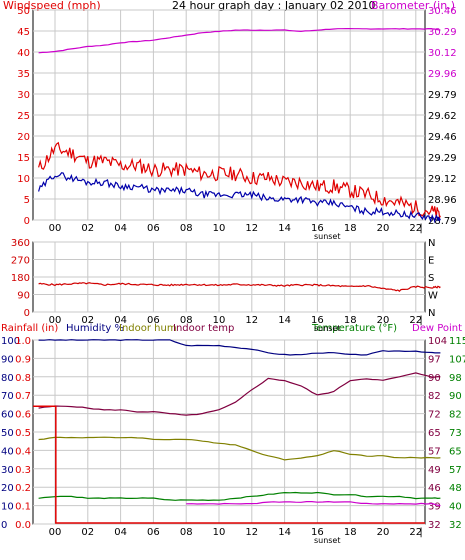 This screenshot has width=465, height=560. I want to click on y-tick-label-p0-6: 30, so click(23, 95).